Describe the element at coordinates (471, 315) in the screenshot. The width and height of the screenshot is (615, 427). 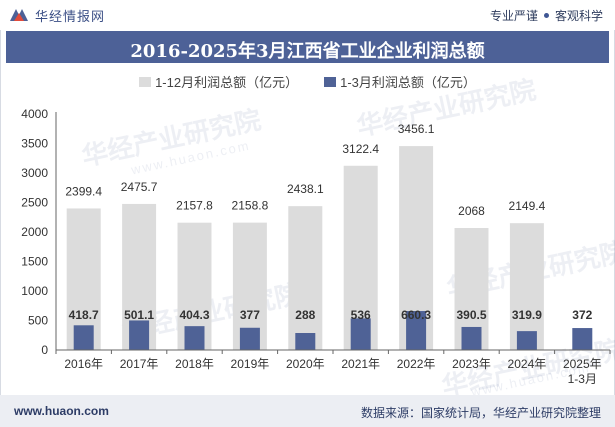
I see `data-label-q1: 390.5` at that location.